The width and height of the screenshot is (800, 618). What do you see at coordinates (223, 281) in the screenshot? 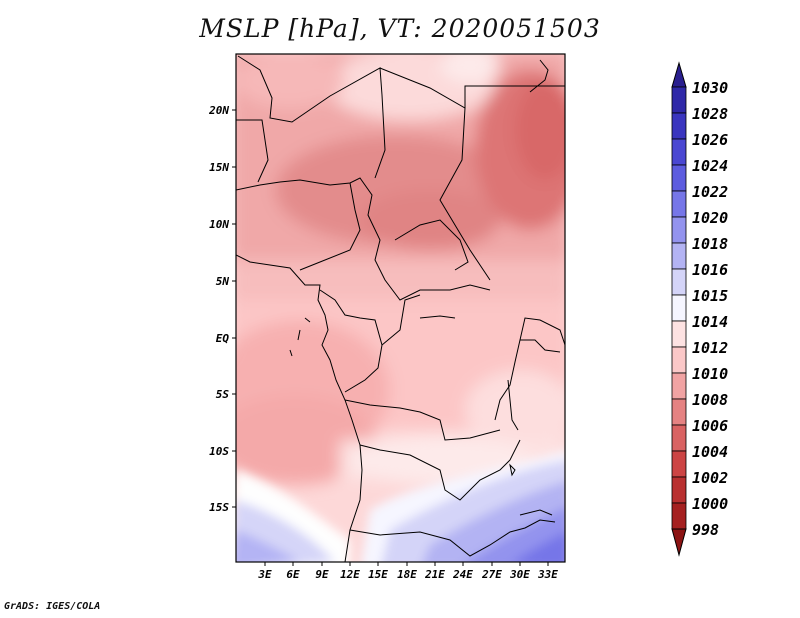
I see `lat-label: 5N` at bounding box center [223, 281].